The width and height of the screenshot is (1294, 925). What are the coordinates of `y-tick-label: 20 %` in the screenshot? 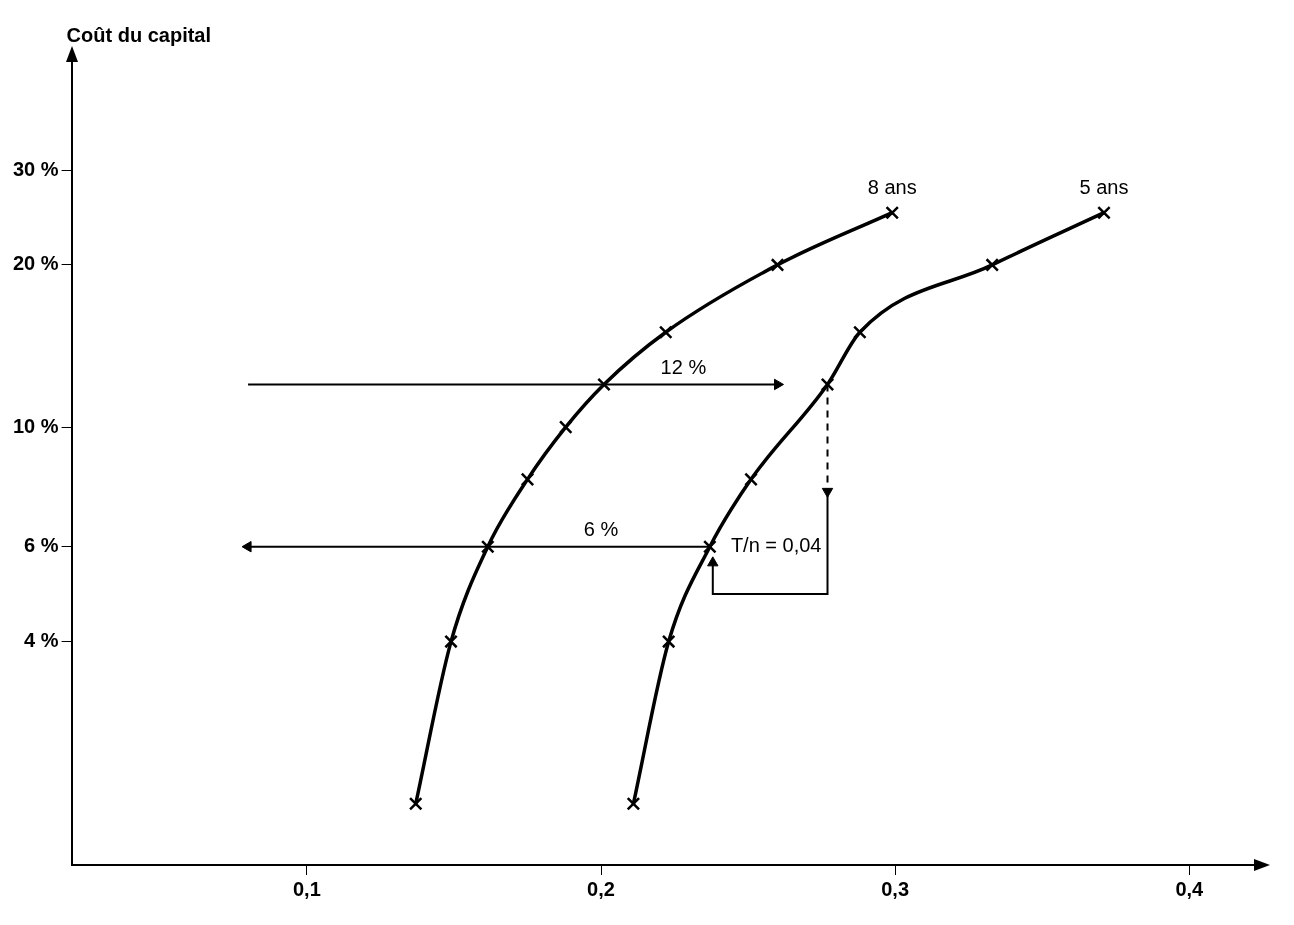 It's located at (35, 263).